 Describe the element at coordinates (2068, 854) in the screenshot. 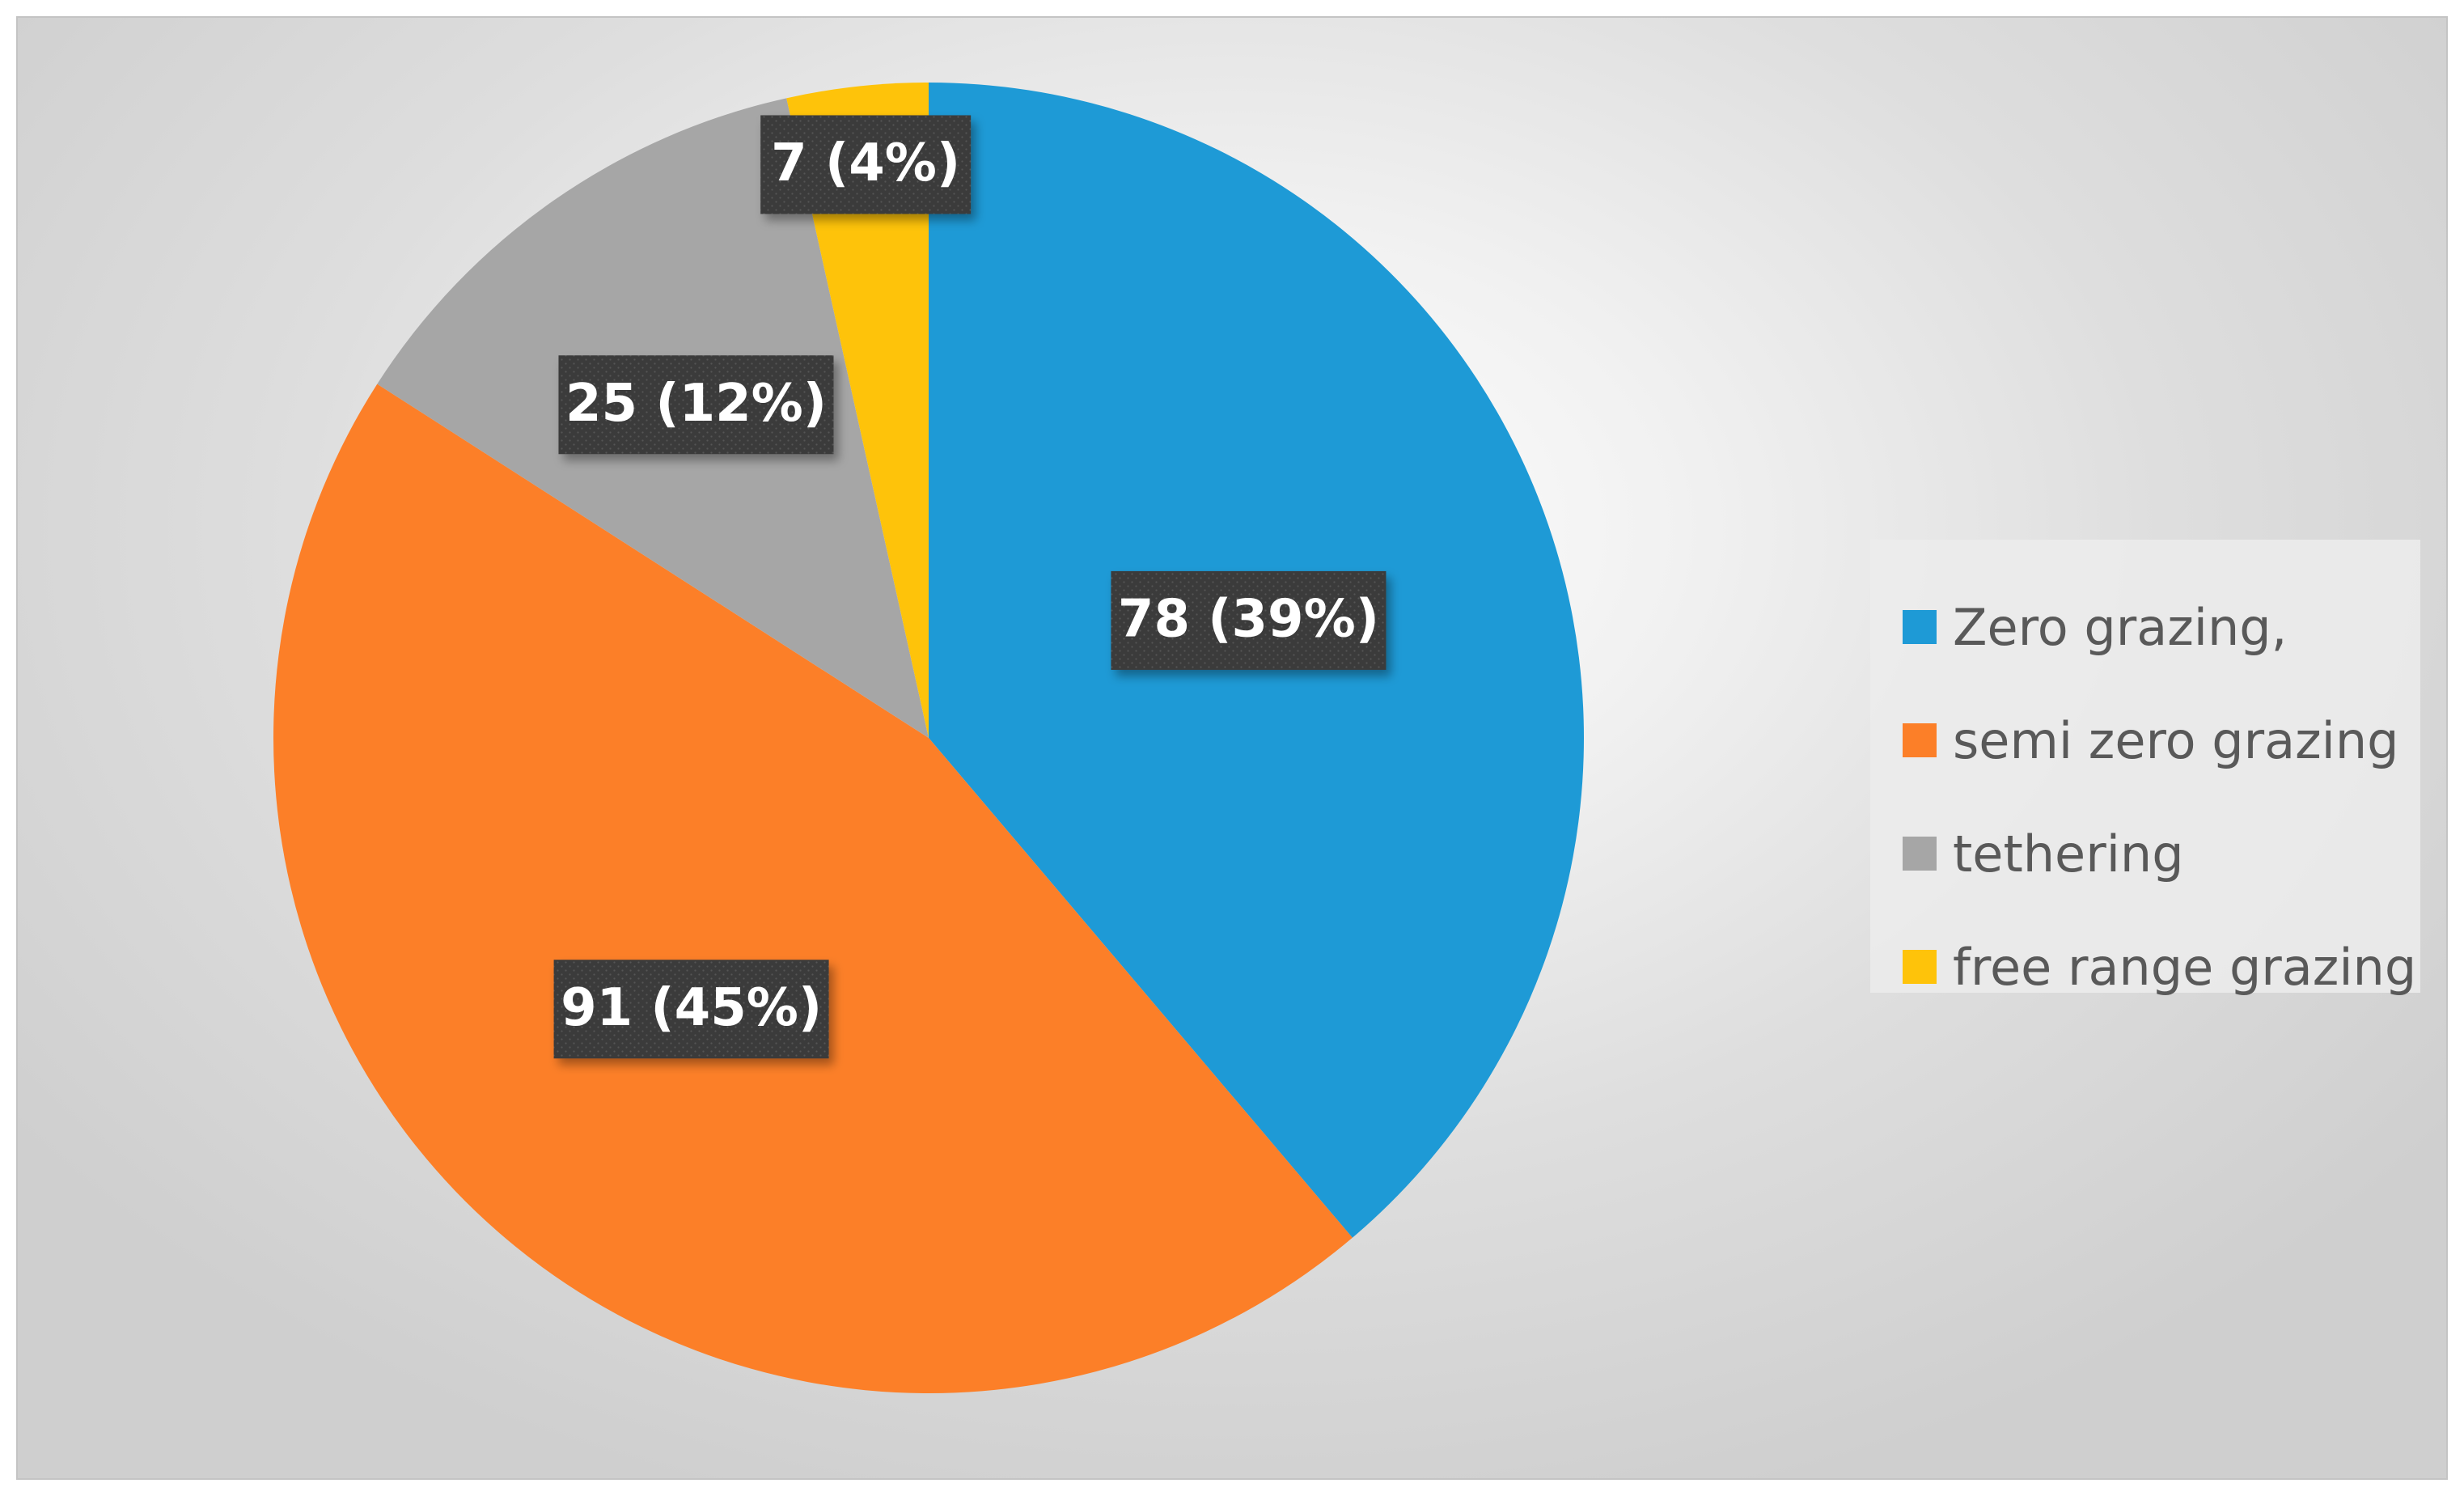

I see `legend-label-tethering: tethering` at that location.